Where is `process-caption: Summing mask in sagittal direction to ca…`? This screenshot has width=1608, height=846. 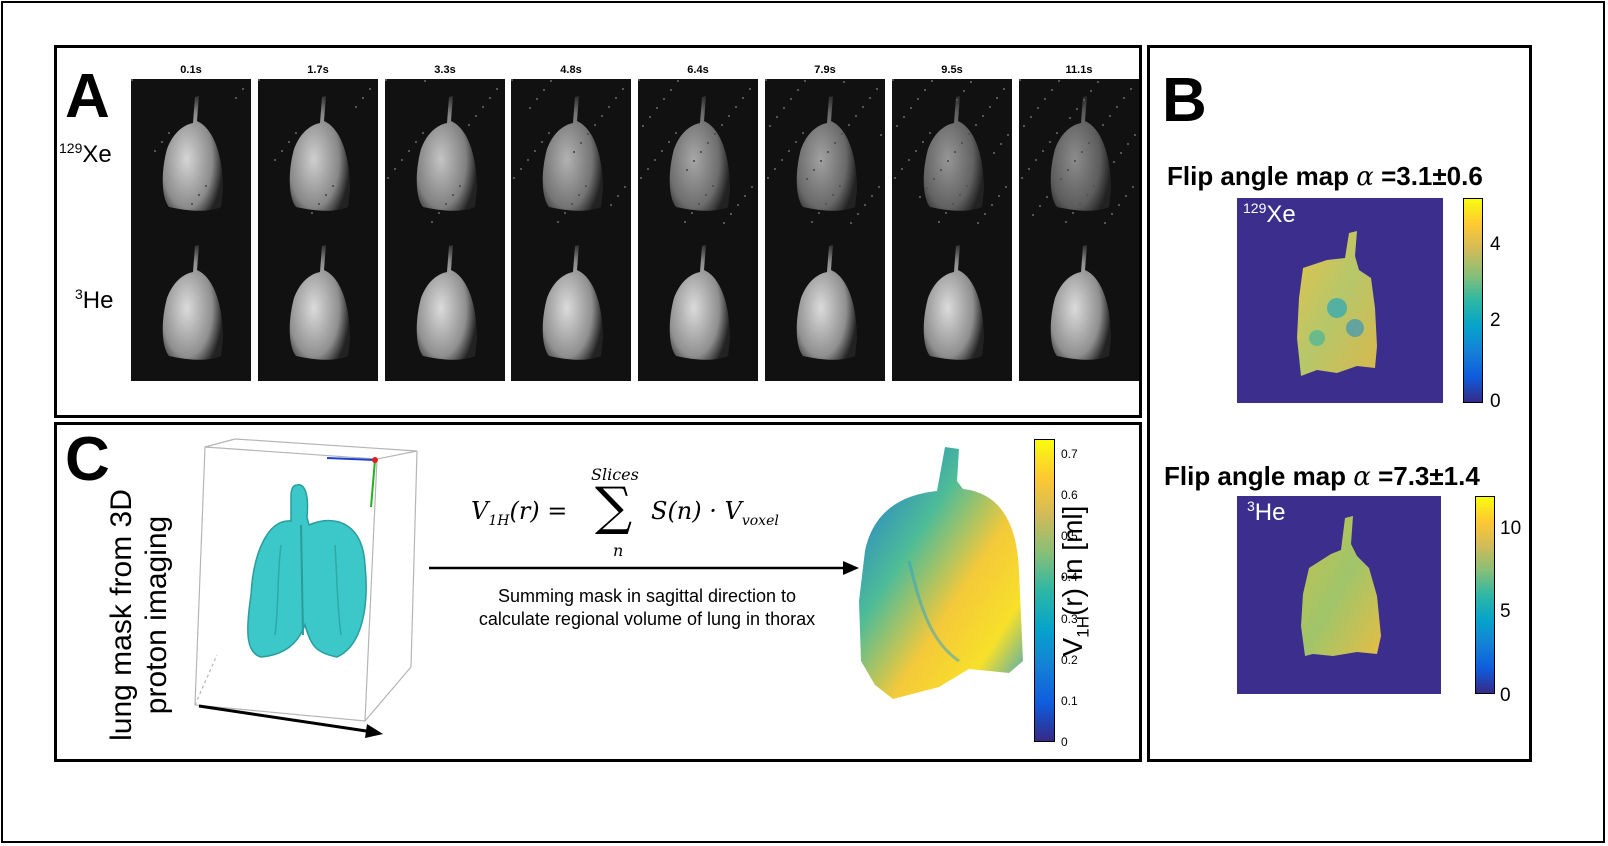
process-caption: Summing mask in sagittal direction to ca… is located at coordinates (647, 608).